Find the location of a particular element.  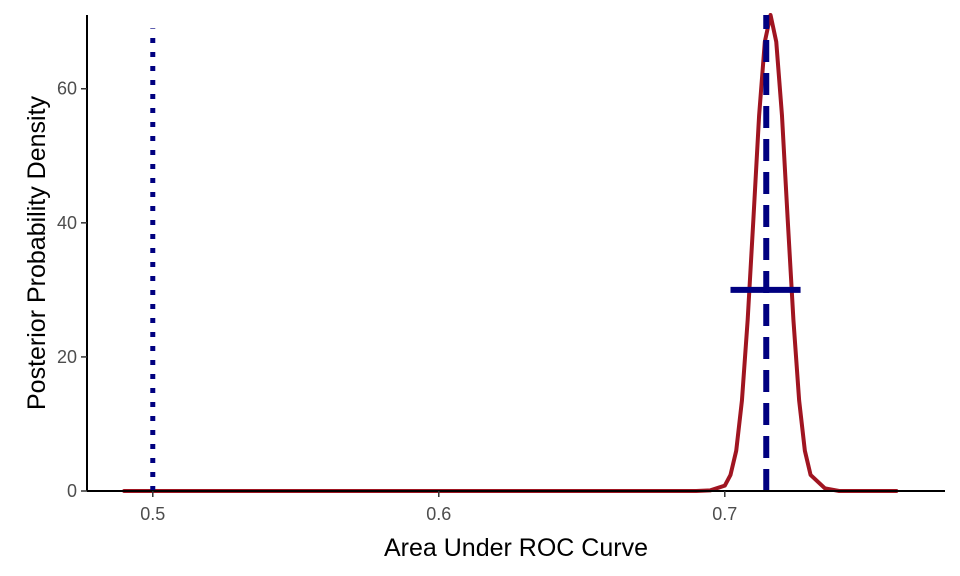

x-axis-title: Area Under ROC Curve is located at coordinates (516, 548).